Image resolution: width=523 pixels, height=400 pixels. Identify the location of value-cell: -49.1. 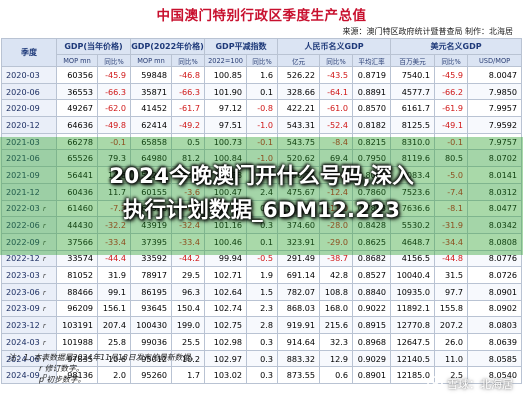
(451, 125).